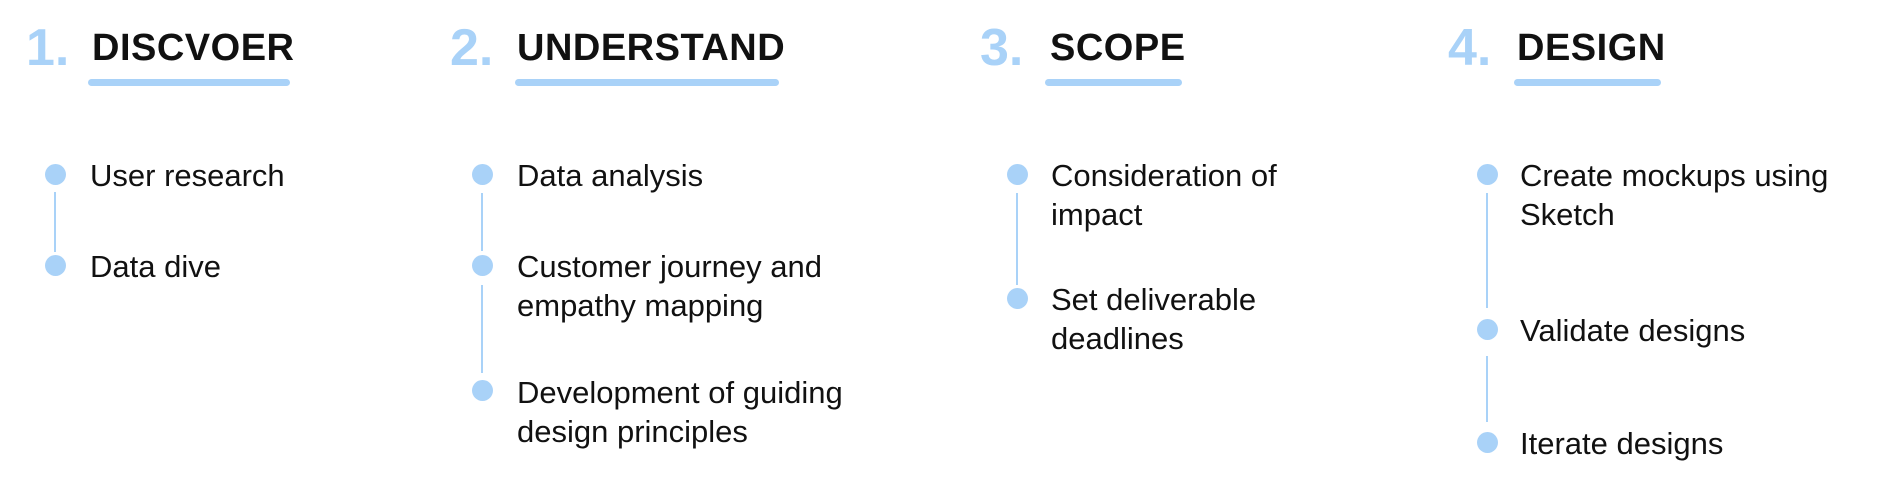 Image resolution: width=1888 pixels, height=492 pixels. Describe the element at coordinates (1154, 299) in the screenshot. I see `step-label-line: Set deliverable` at that location.